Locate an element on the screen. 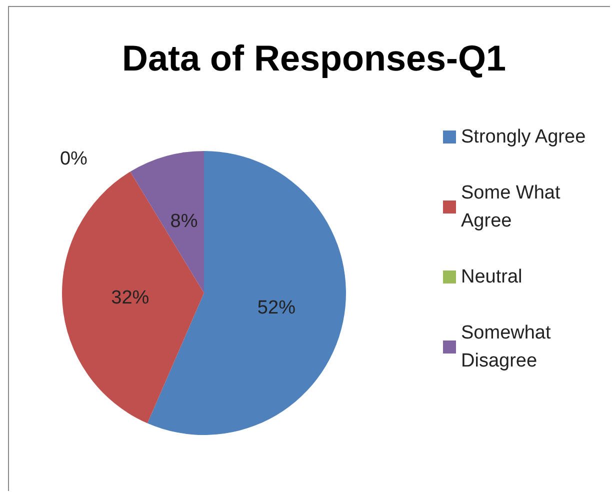  data-label: 8% is located at coordinates (184, 221).